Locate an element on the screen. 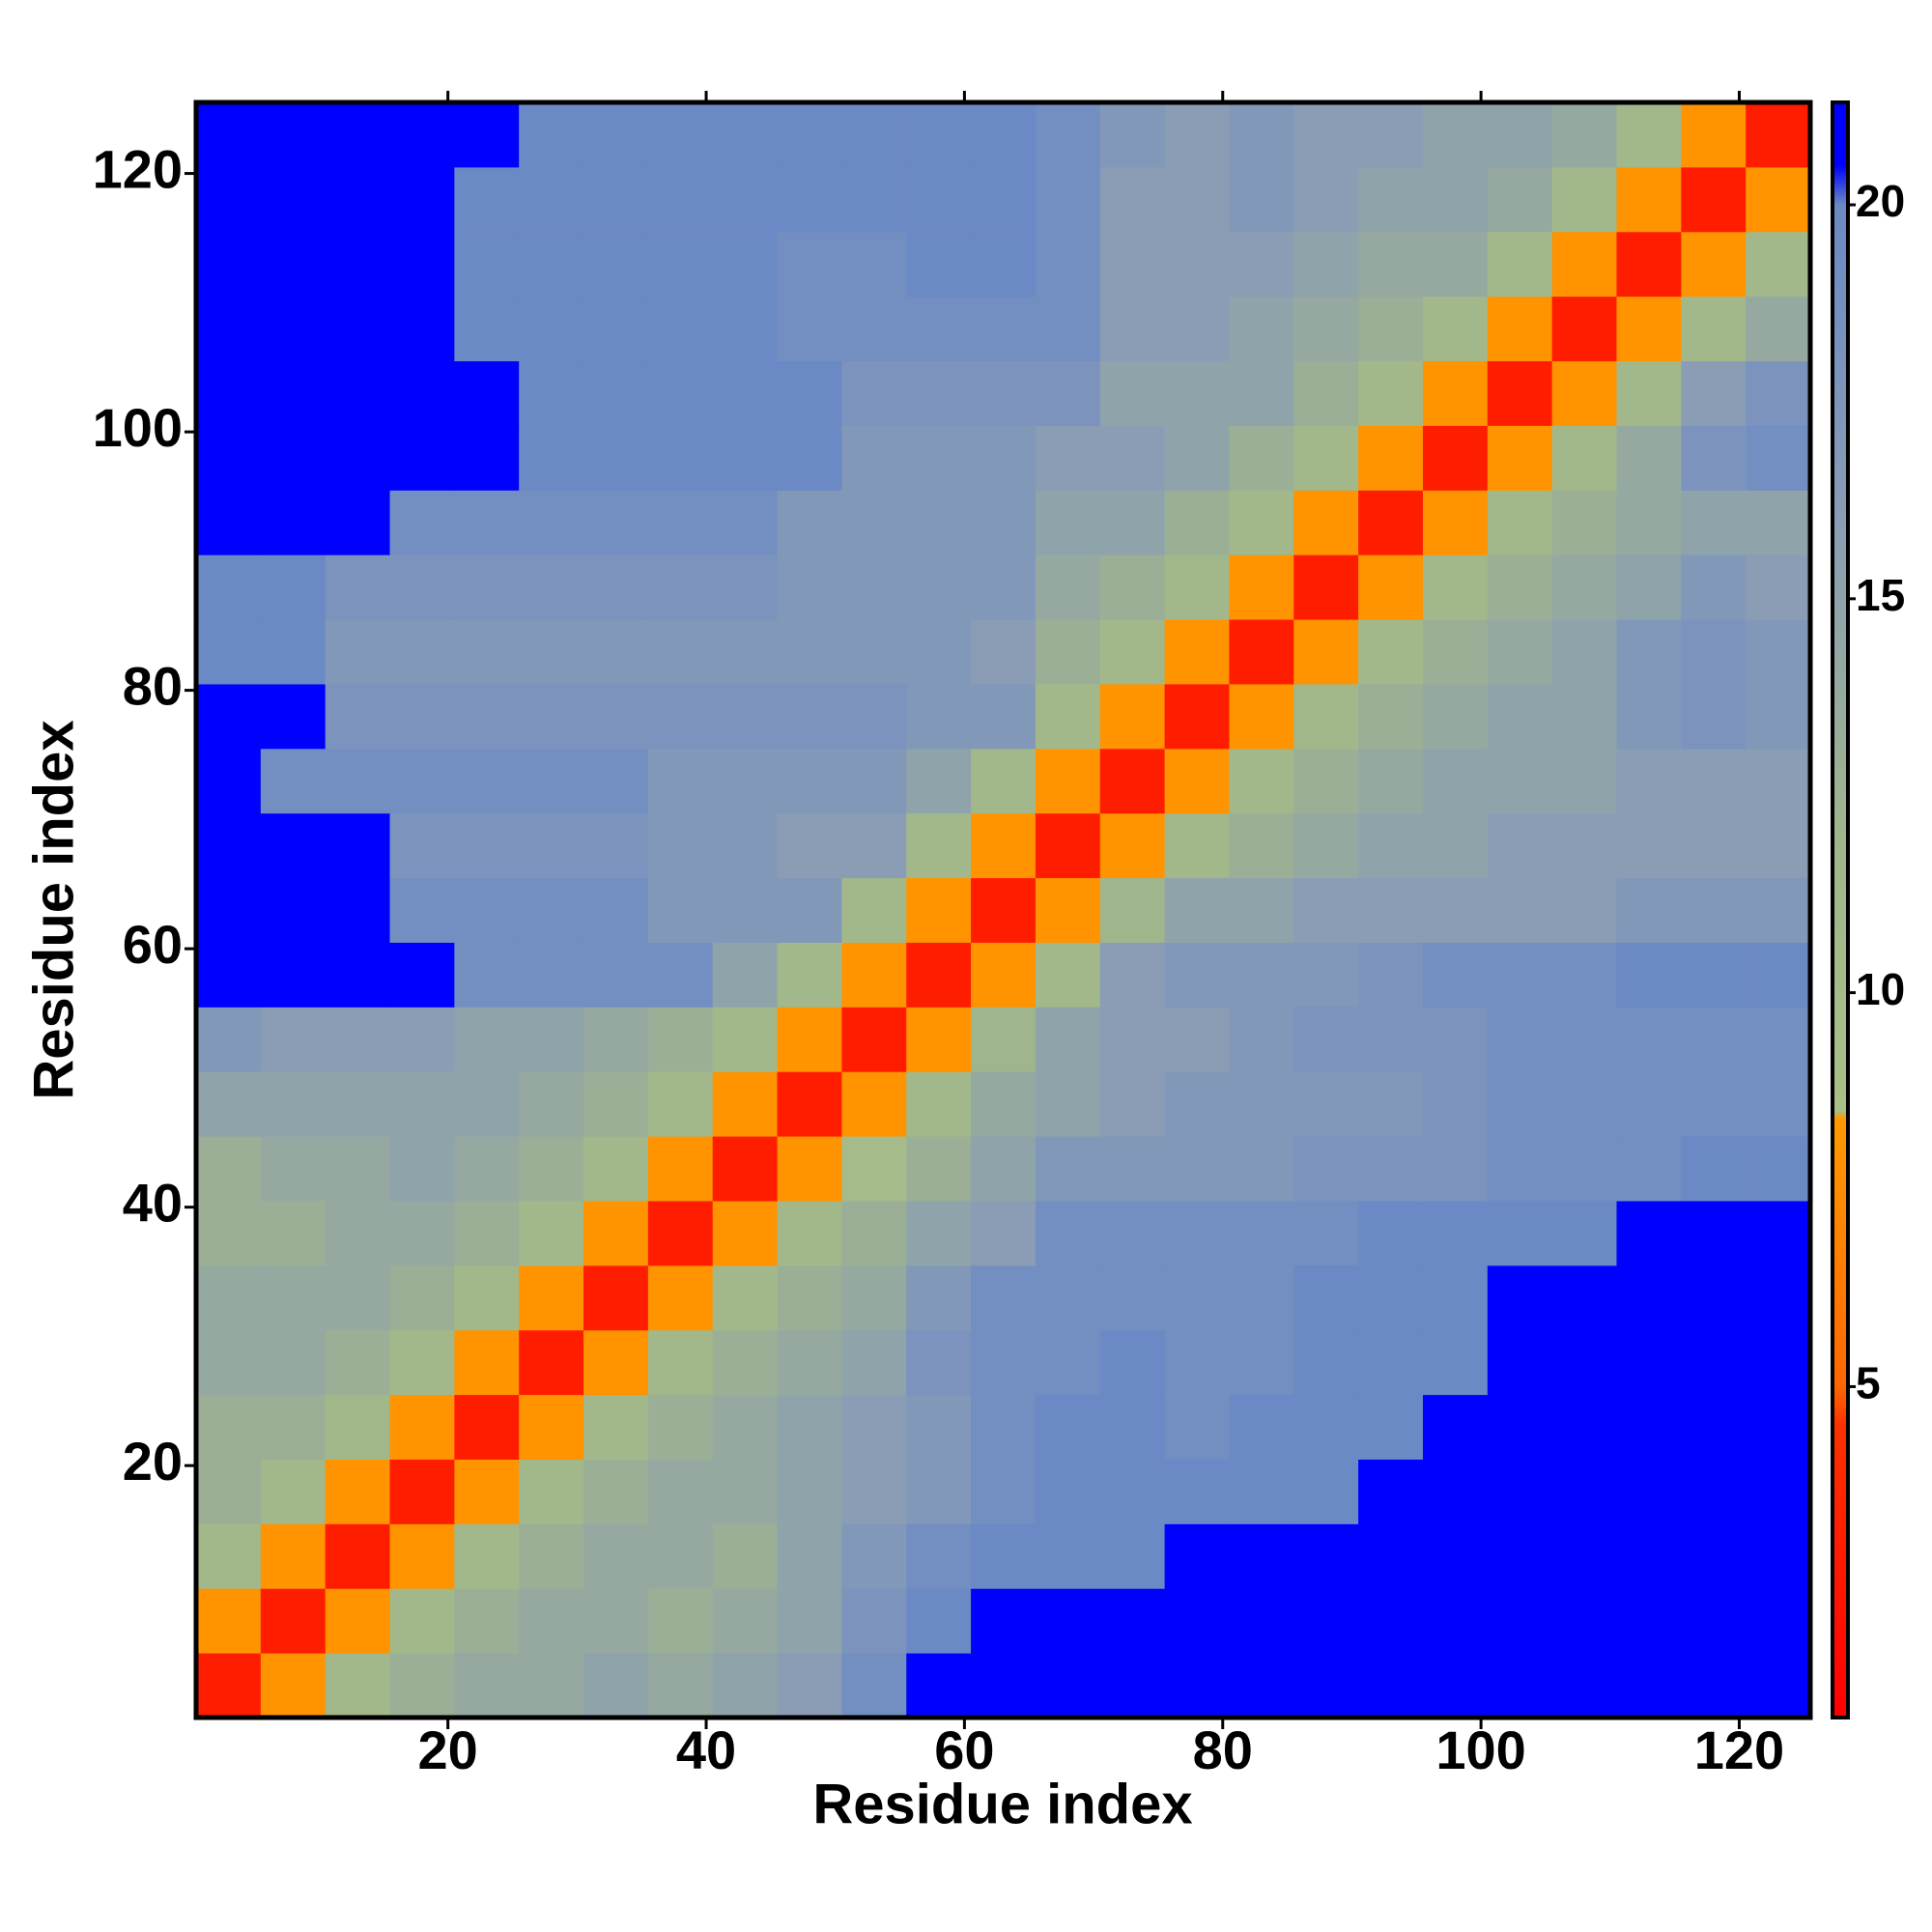 Image resolution: width=1932 pixels, height=1932 pixels. colorbar-tick-label: 20 is located at coordinates (1880, 201).